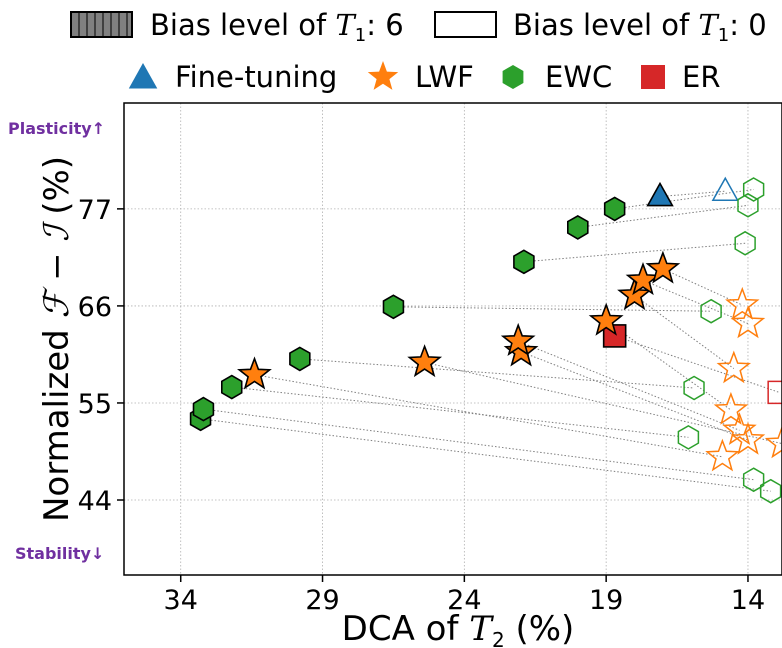  What do you see at coordinates (59, 553) in the screenshot?
I see `stability-annotation: Stability↓` at bounding box center [59, 553].